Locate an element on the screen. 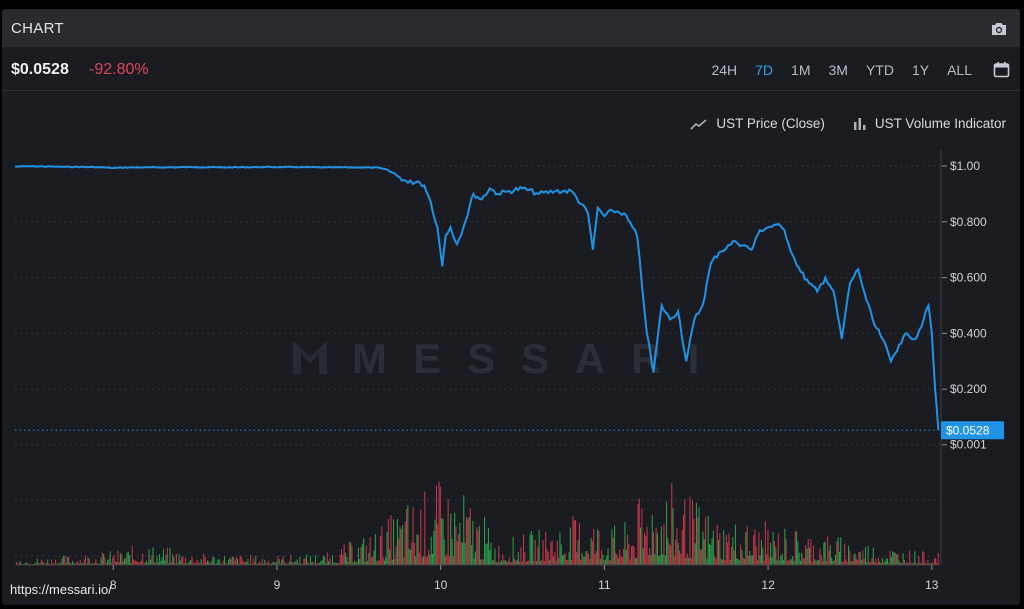 This screenshot has height=609, width=1024. legend-price: UST Price (Close) is located at coordinates (757, 123).